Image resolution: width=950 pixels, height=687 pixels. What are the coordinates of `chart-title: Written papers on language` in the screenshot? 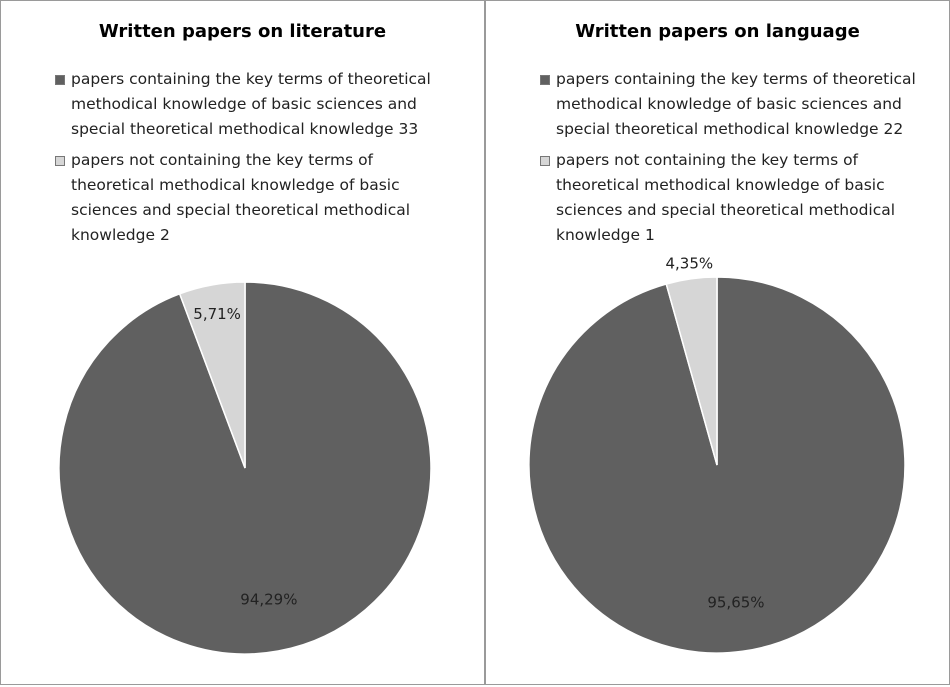 It's located at (717, 31).